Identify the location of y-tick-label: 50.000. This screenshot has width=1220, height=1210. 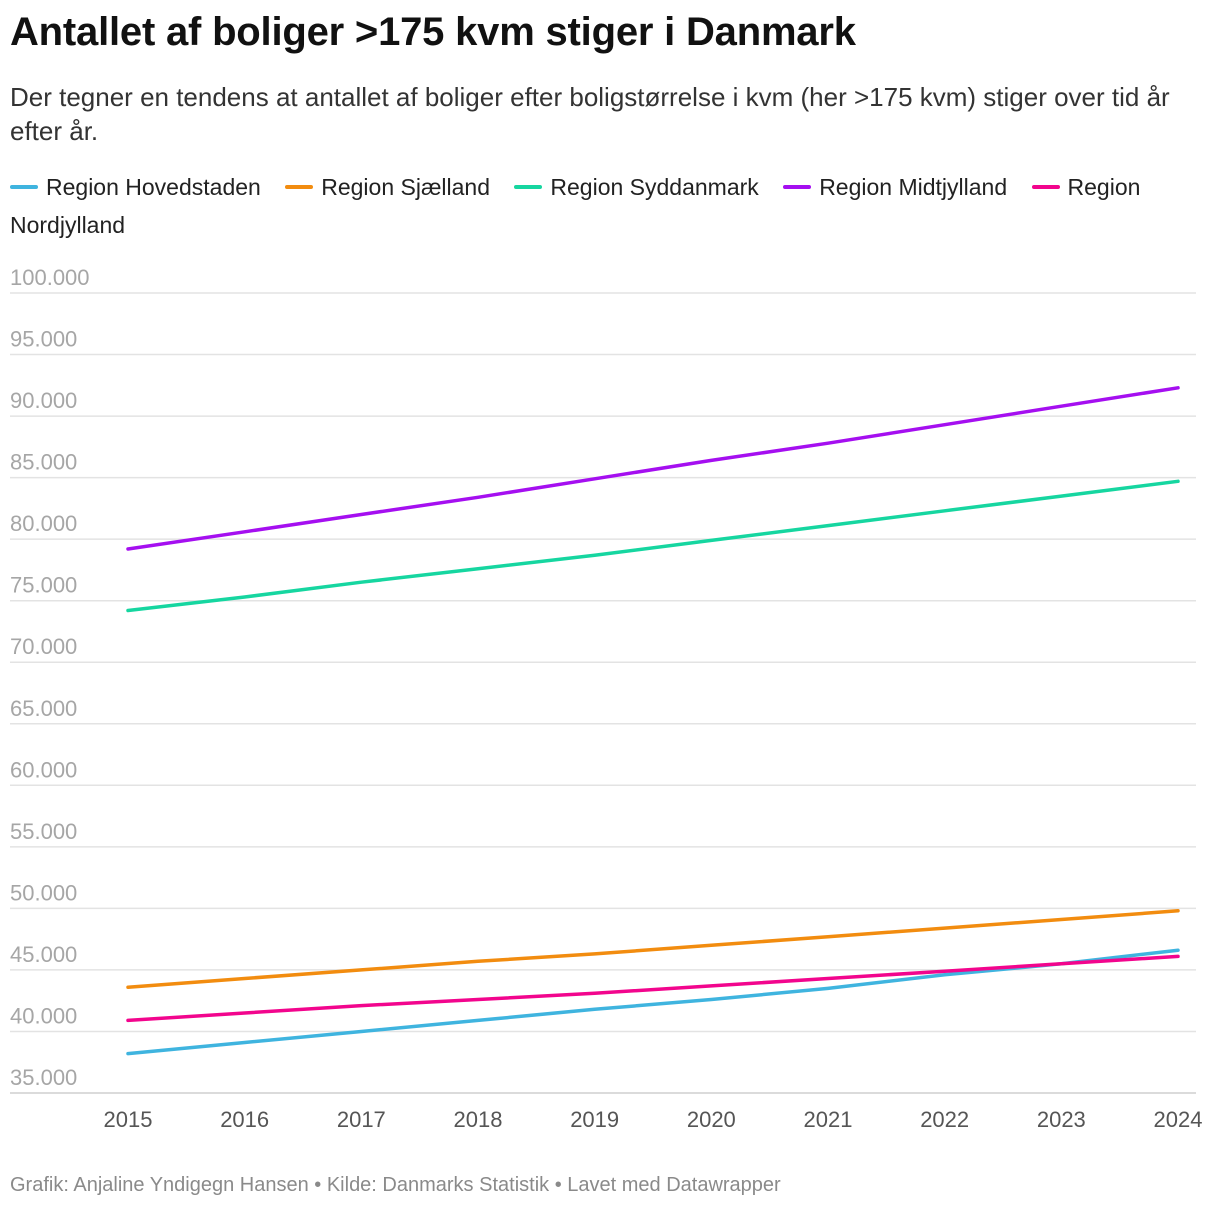
(43, 892).